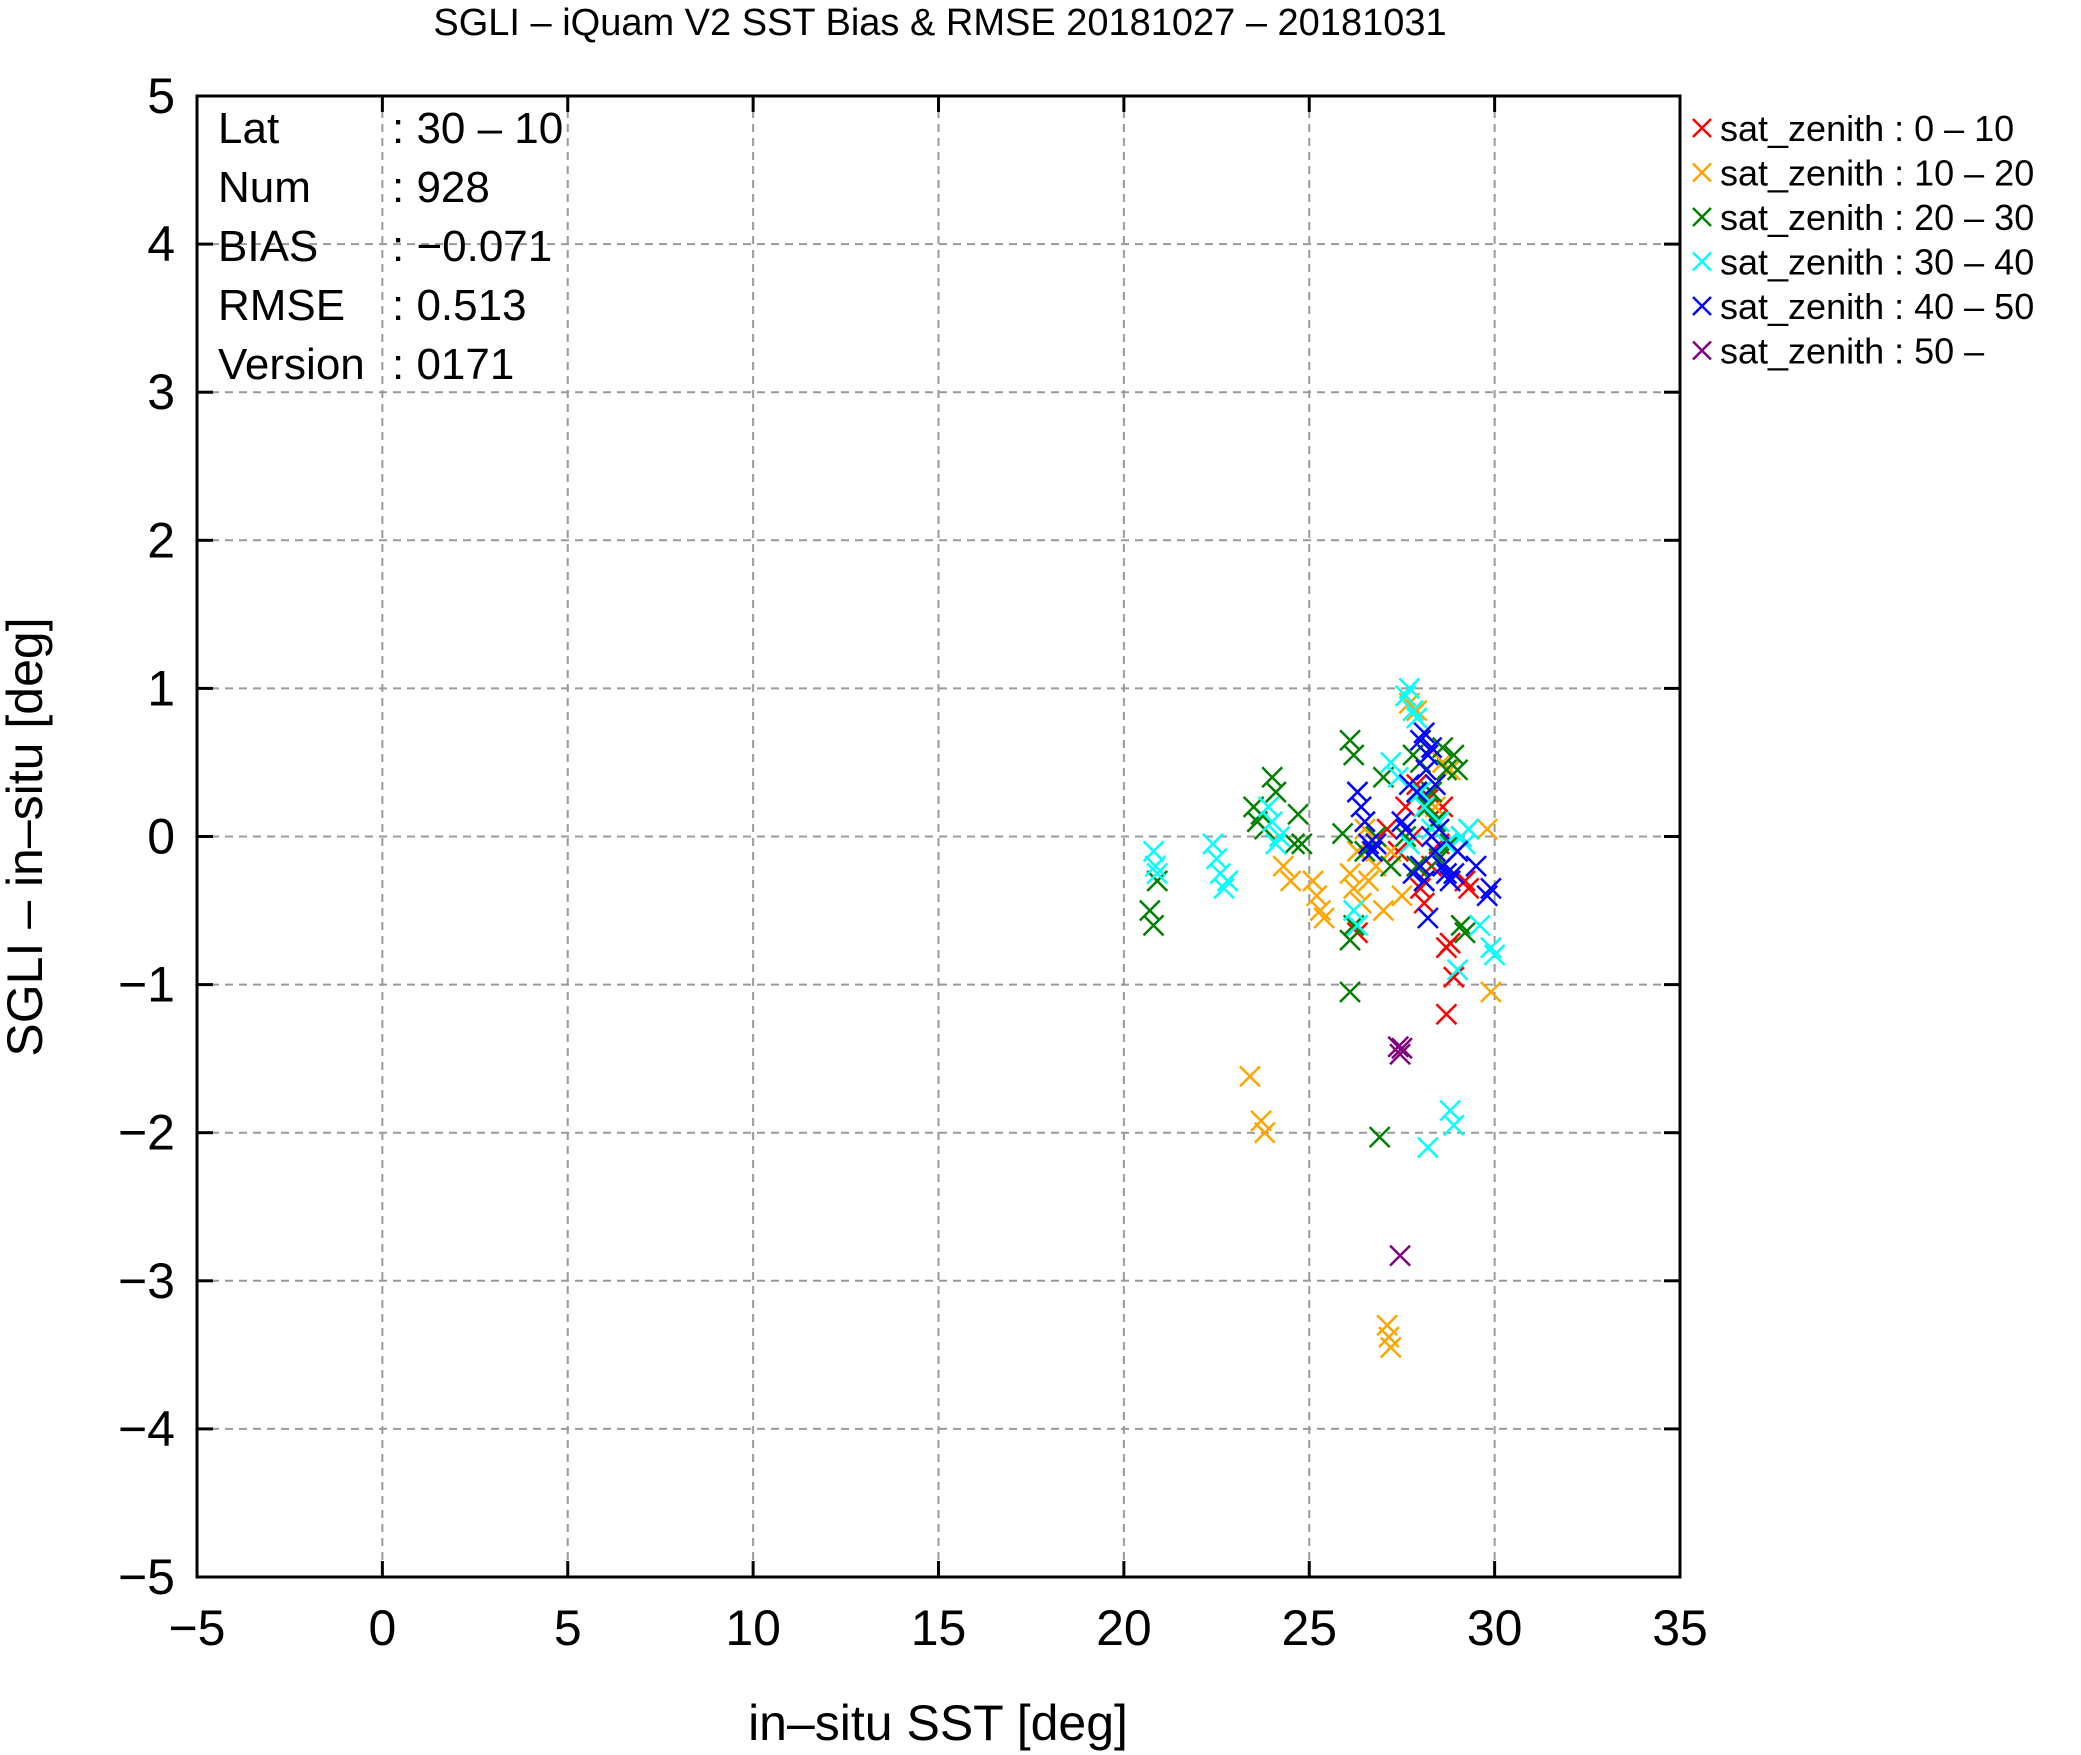  I want to click on stat-value: : 30 – 10, so click(477, 128).